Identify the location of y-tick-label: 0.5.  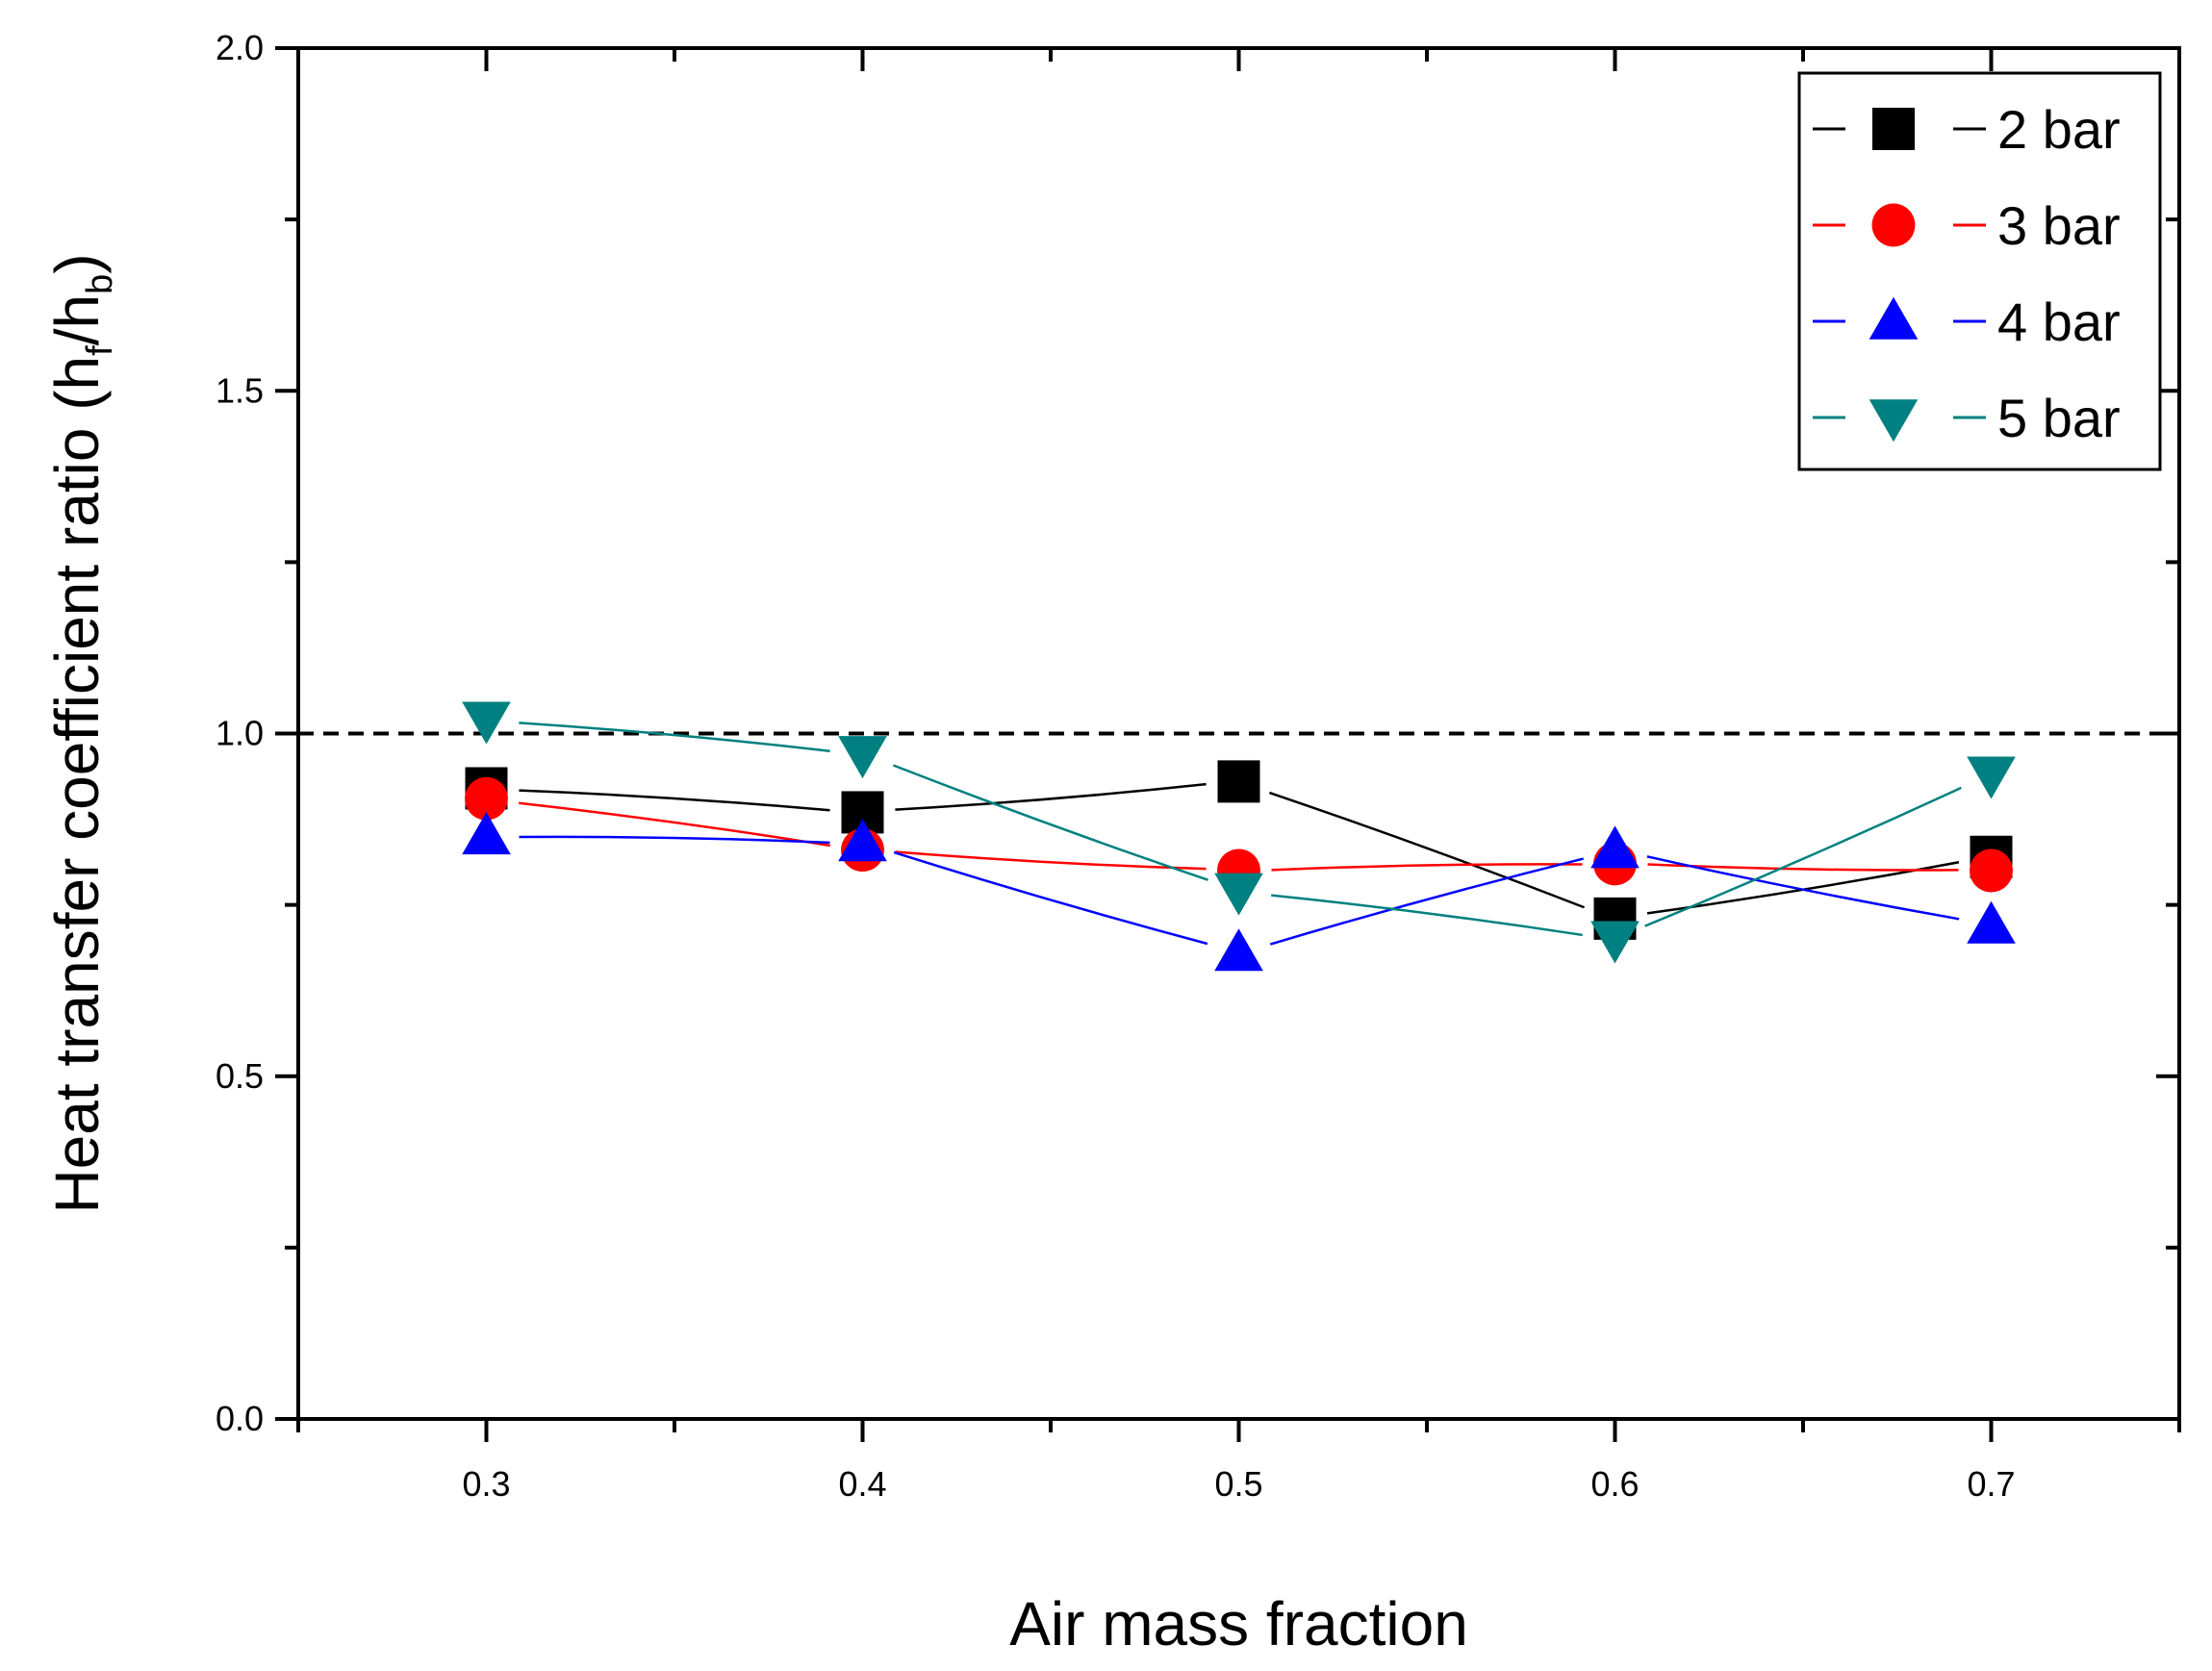
(240, 1076).